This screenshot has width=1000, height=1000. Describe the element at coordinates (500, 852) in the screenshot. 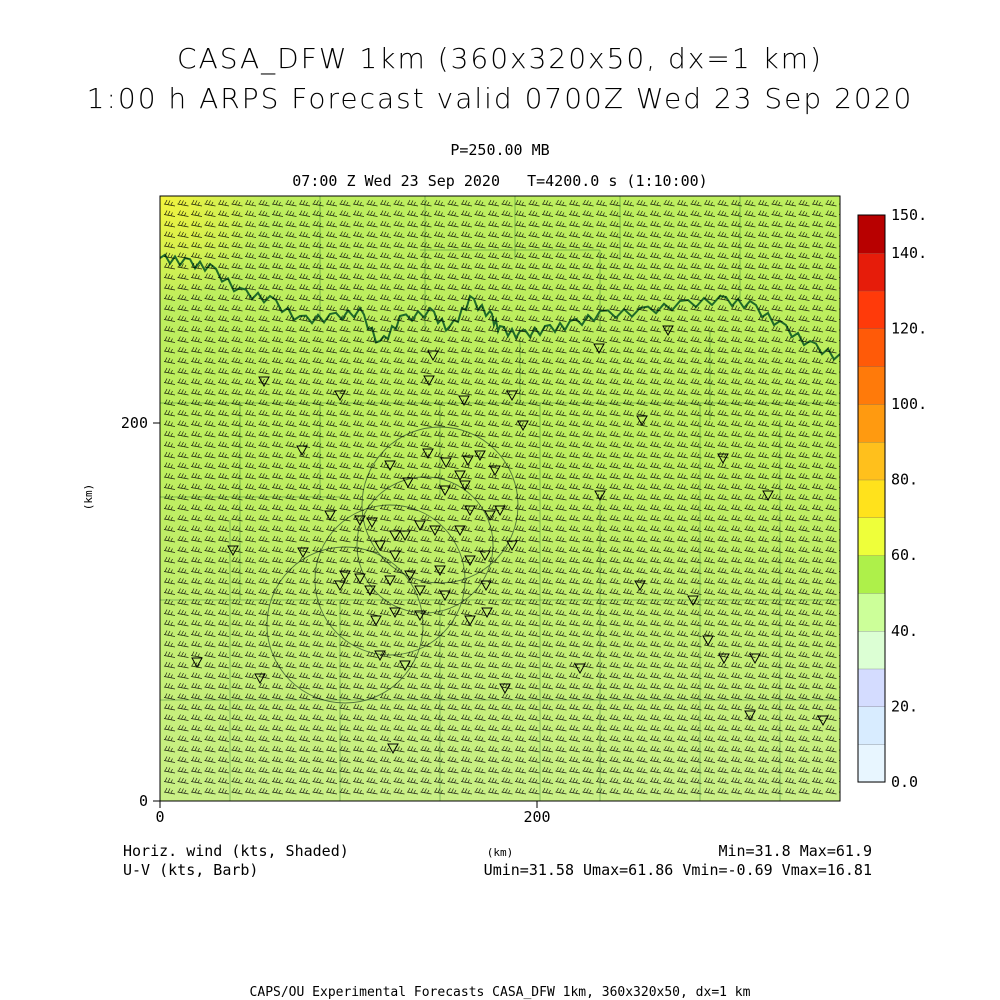

I see `x-axis-label: (km)` at that location.